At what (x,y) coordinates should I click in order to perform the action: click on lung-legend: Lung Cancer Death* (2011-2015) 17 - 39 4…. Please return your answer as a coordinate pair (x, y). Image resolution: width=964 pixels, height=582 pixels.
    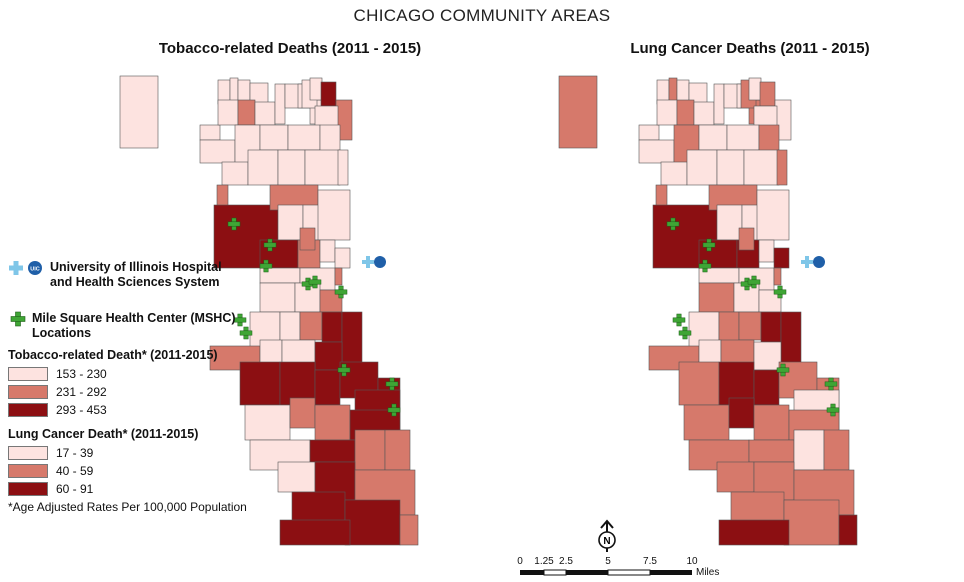
    Looking at the image, I should click on (128, 462).